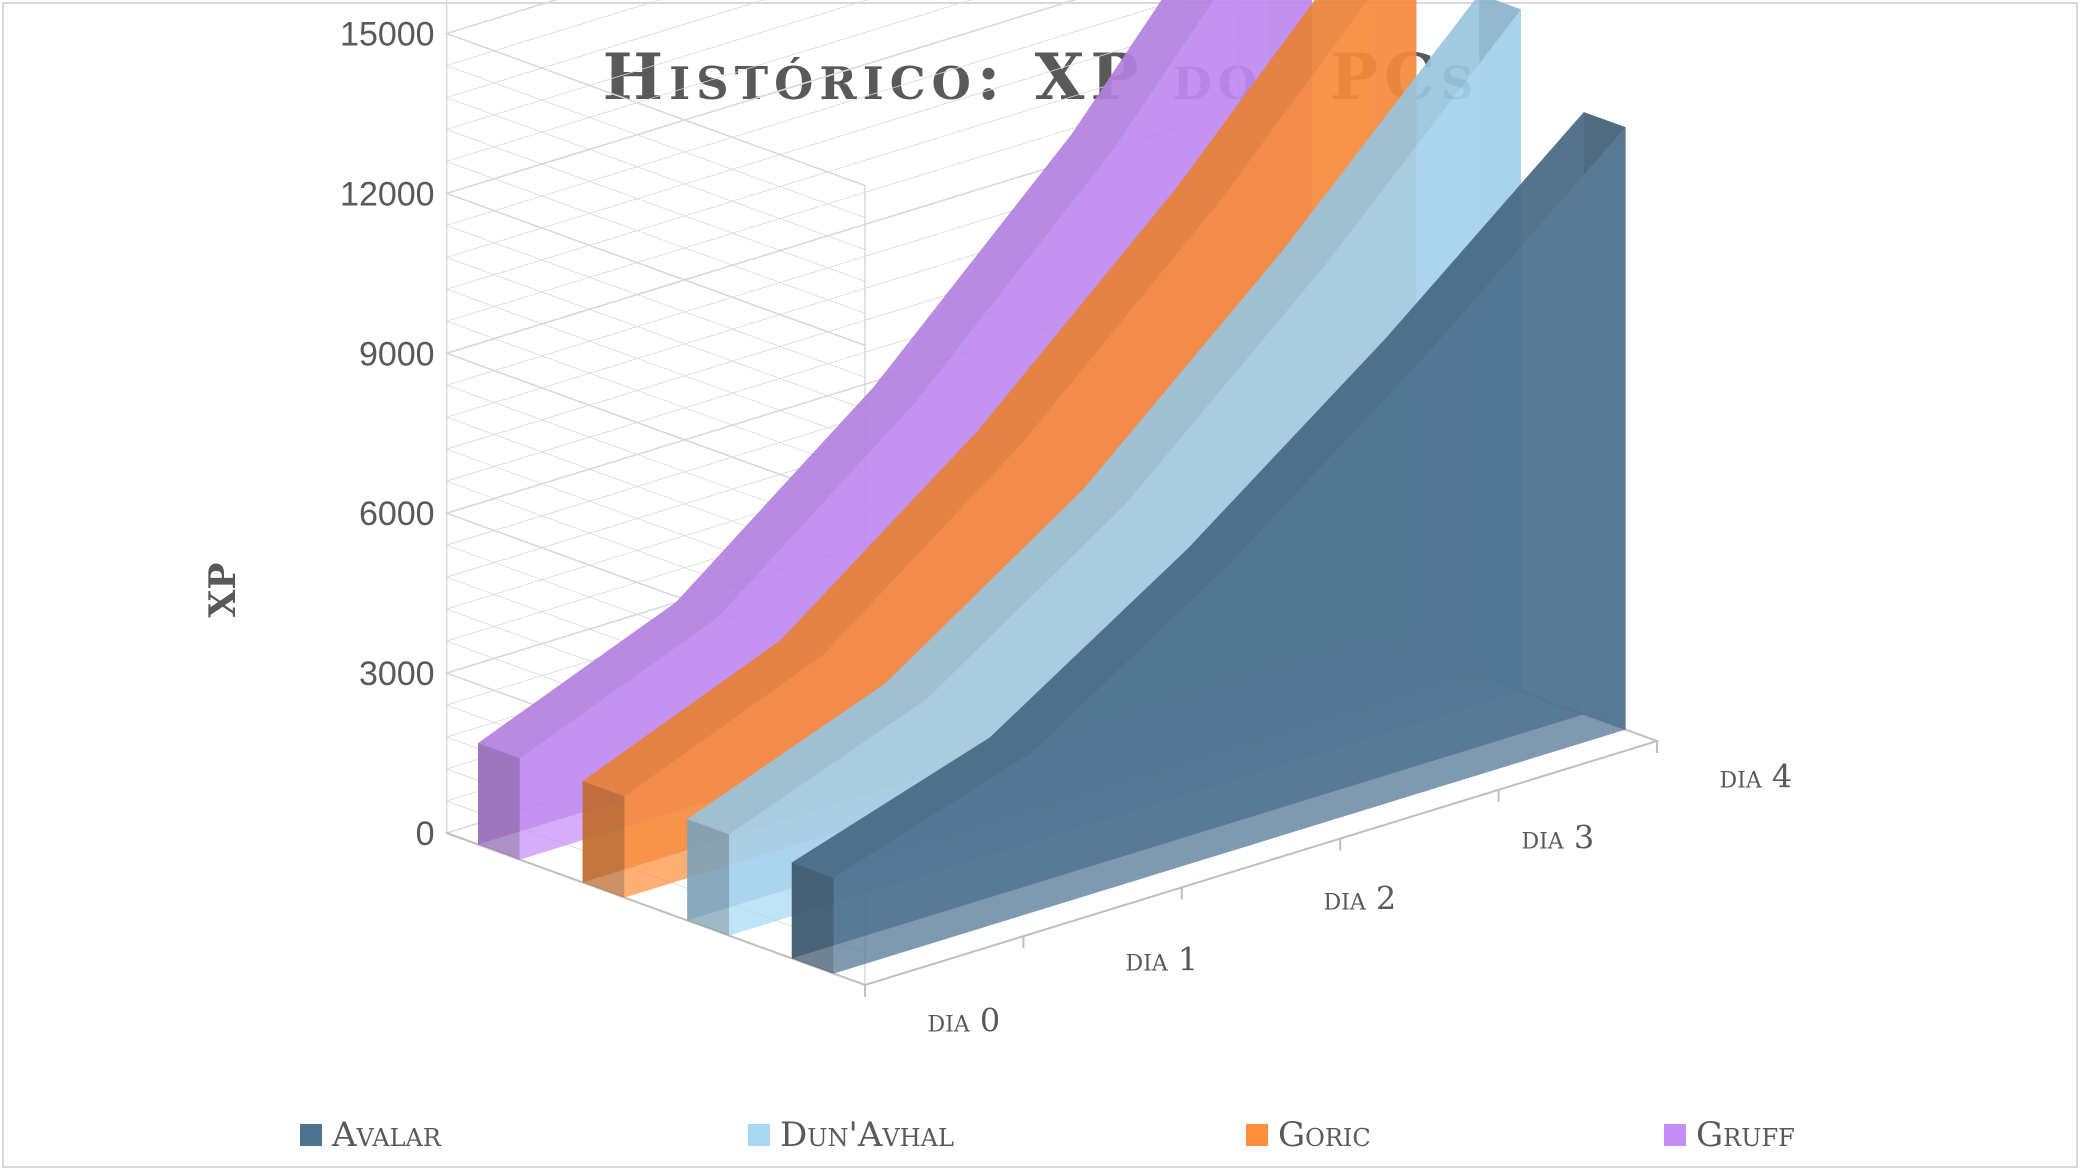 This screenshot has height=1172, width=2082. I want to click on series-3-left-cap, so click(499, 801).